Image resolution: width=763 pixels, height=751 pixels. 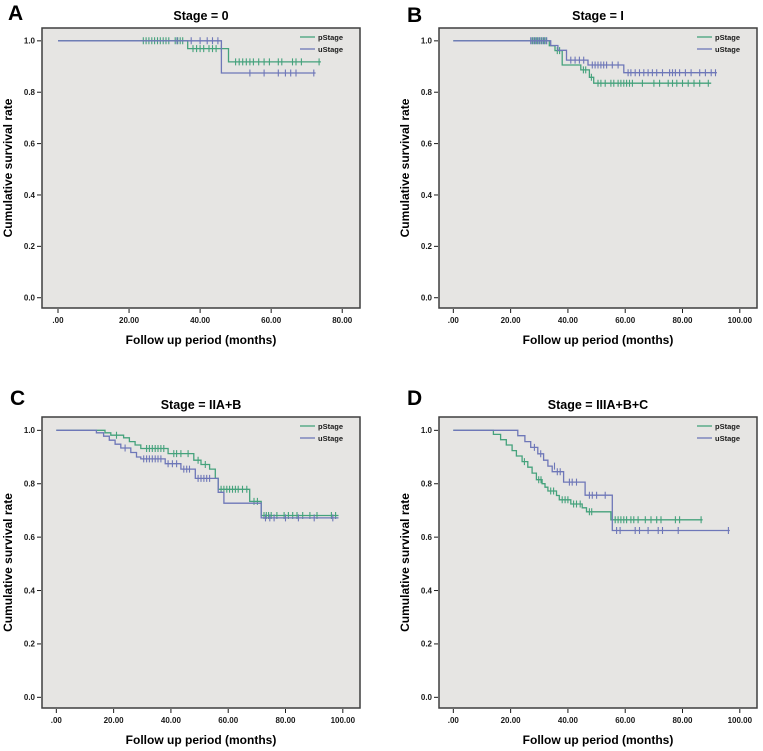 I want to click on panel-letter-d: D, so click(x=415, y=398).